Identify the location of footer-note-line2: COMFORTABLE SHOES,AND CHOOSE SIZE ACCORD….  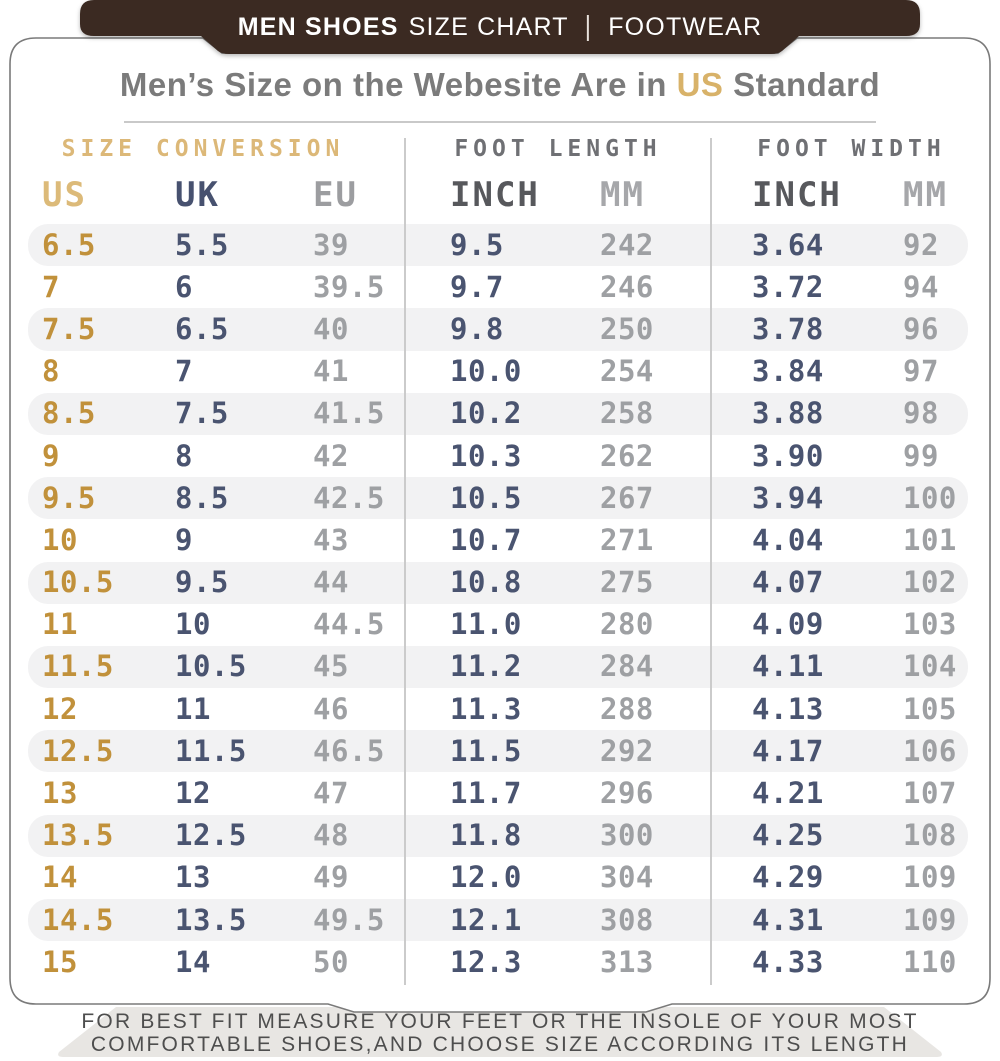
(500, 1044).